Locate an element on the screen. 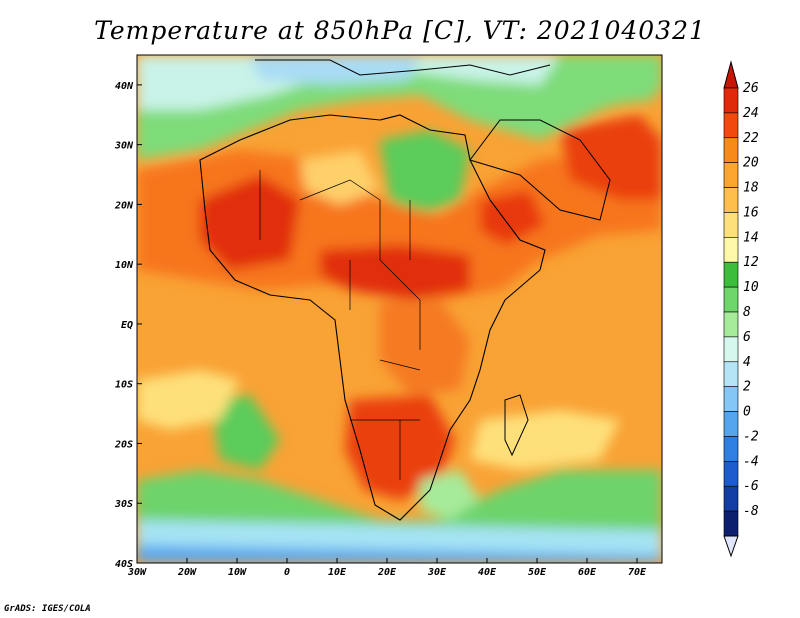 This screenshot has width=800, height=618. lat-tick-label: 20S is located at coordinates (123, 444).